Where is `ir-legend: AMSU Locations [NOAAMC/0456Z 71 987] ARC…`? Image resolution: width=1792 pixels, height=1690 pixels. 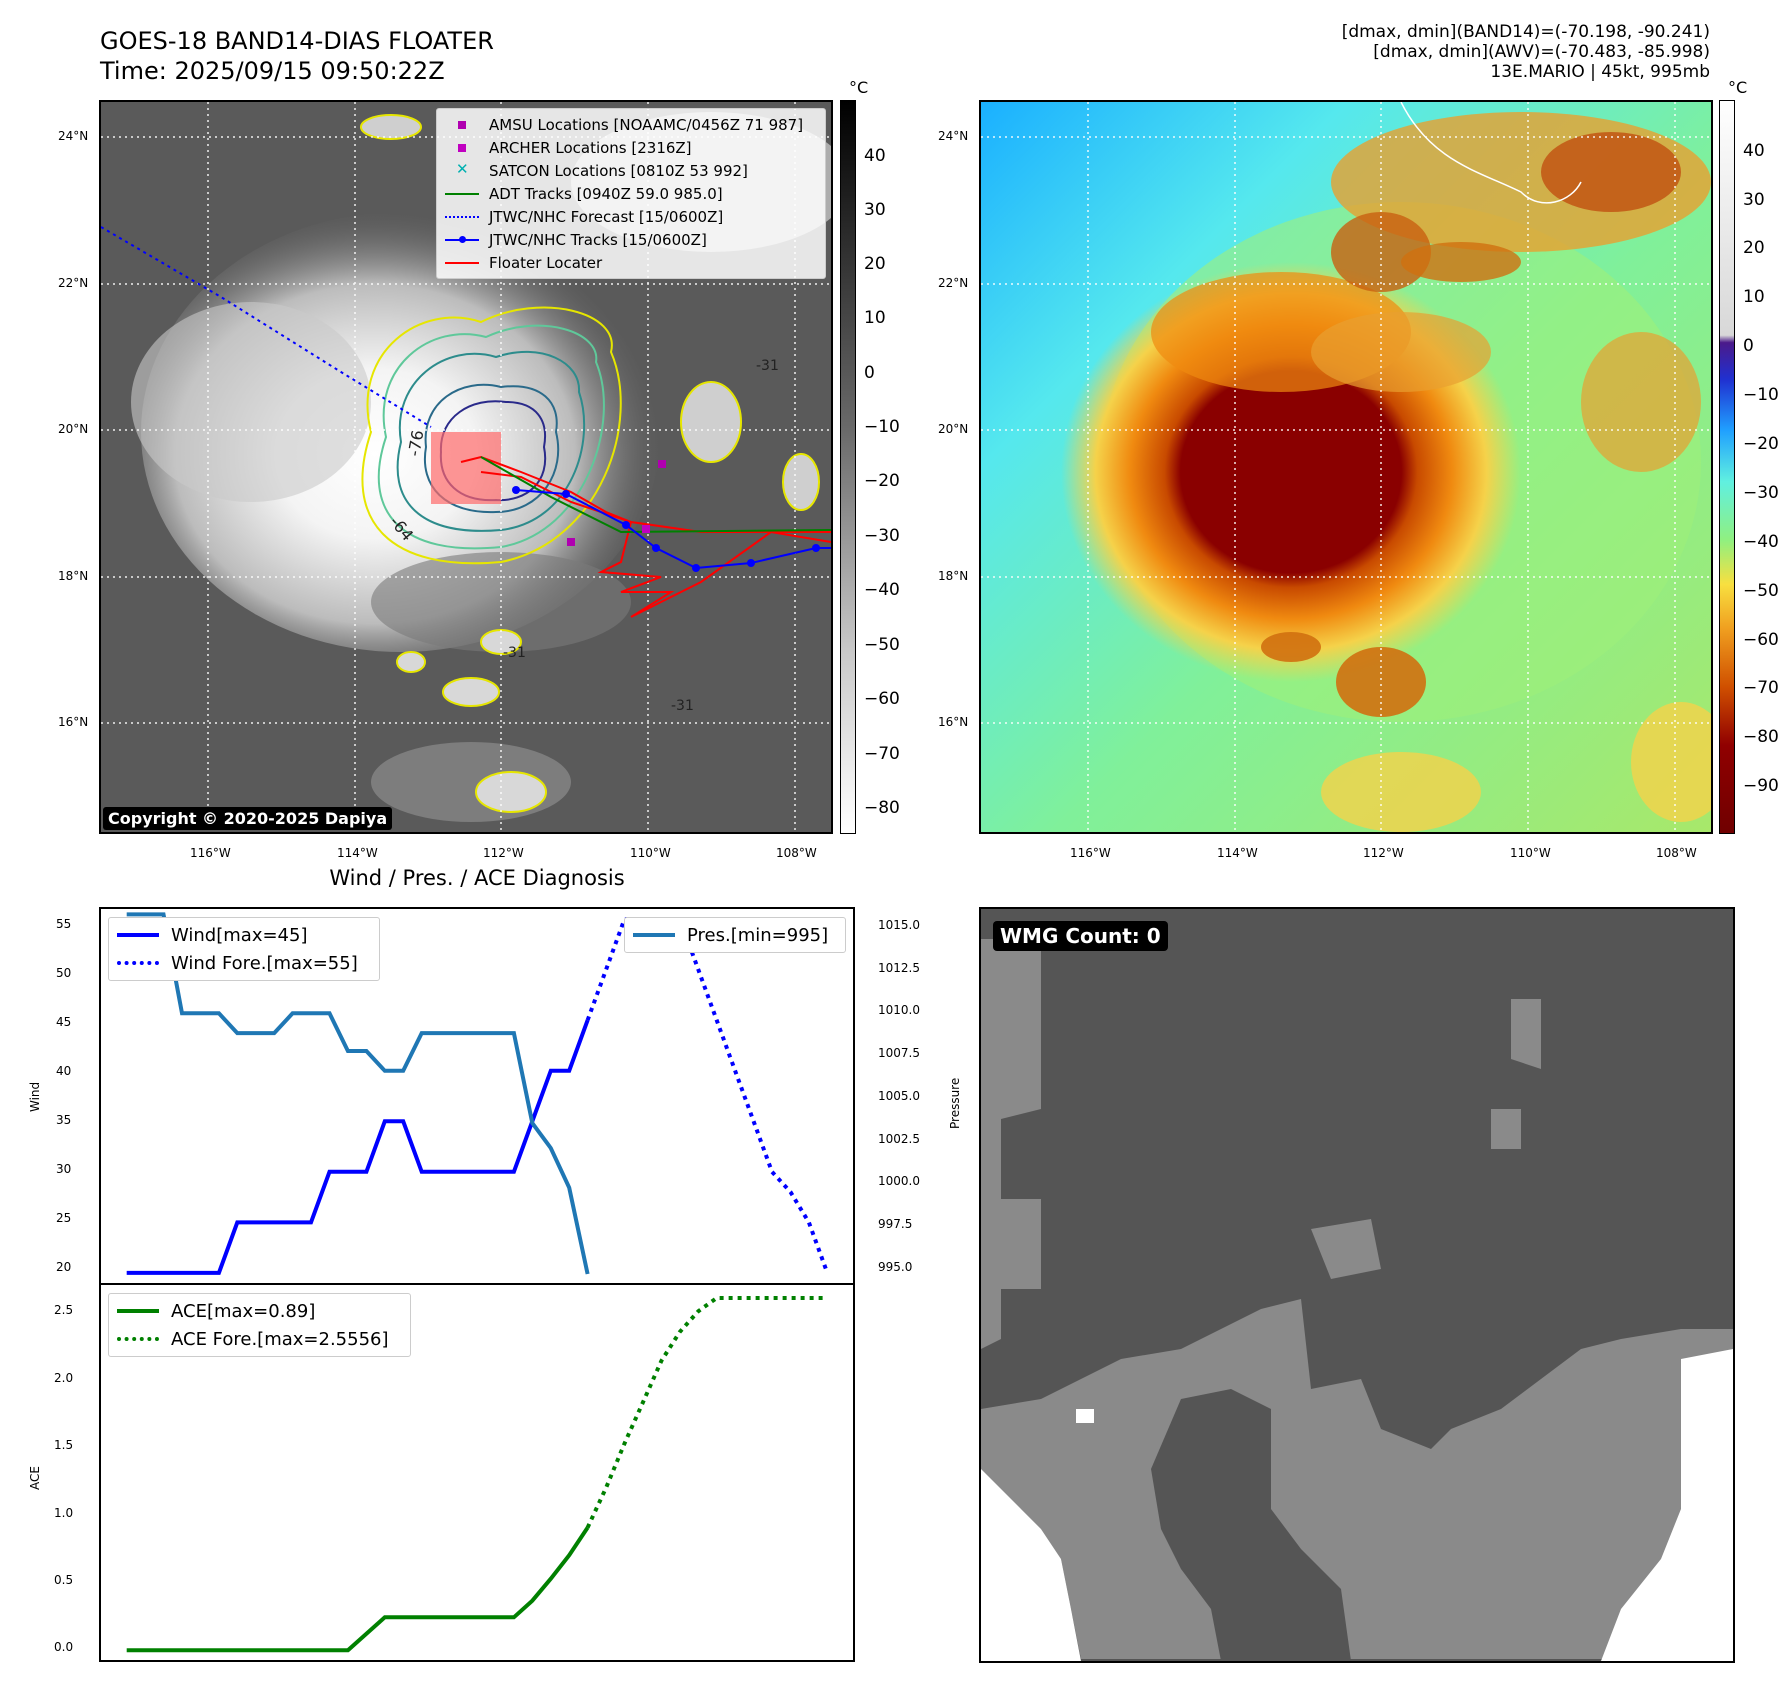 ir-legend: AMSU Locations [NOAAMC/0456Z 71 987] ARC… is located at coordinates (631, 193).